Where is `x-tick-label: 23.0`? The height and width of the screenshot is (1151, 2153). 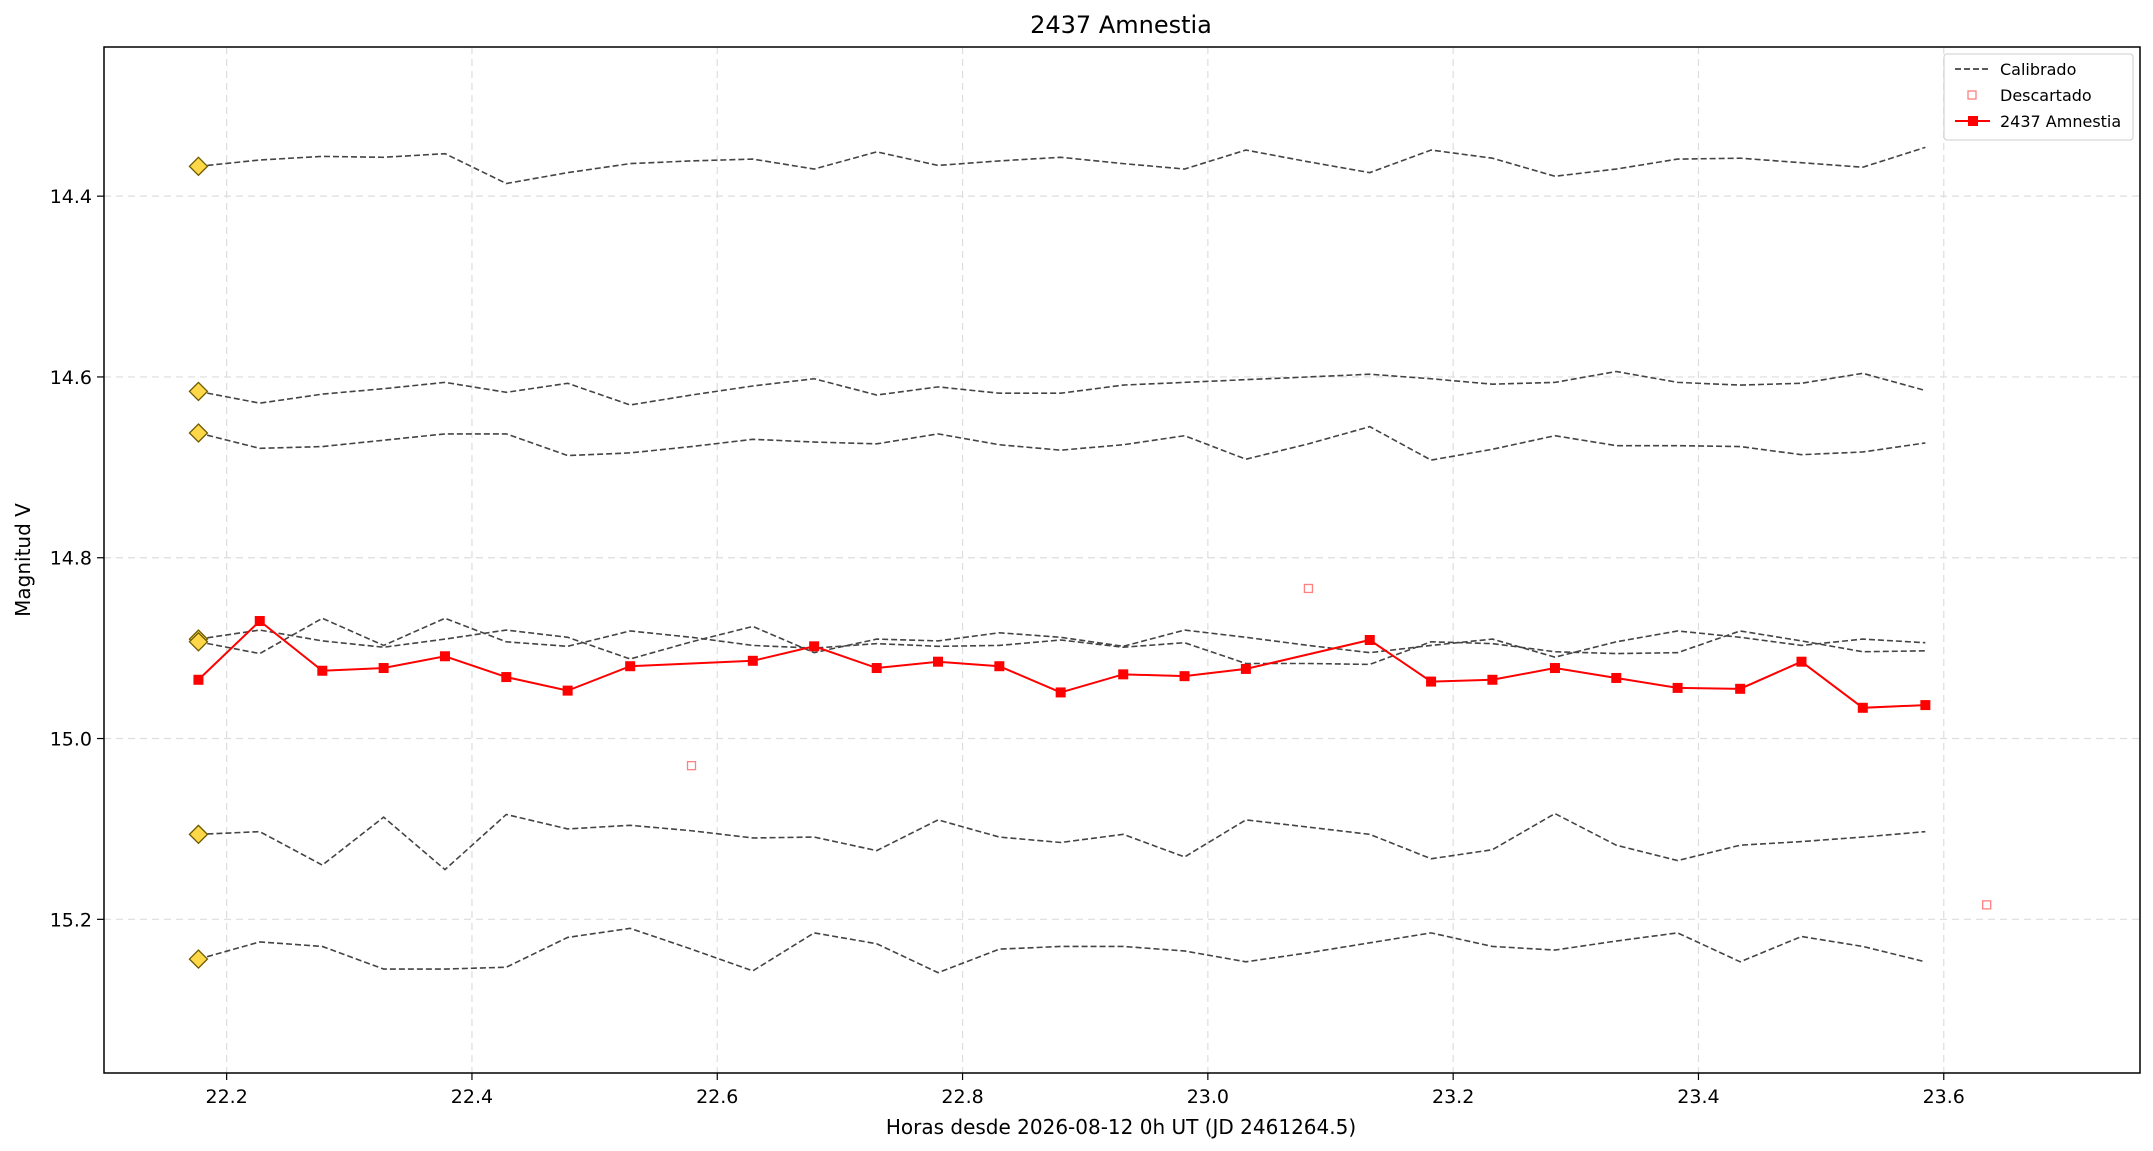
x-tick-label: 23.0 is located at coordinates (1208, 1097).